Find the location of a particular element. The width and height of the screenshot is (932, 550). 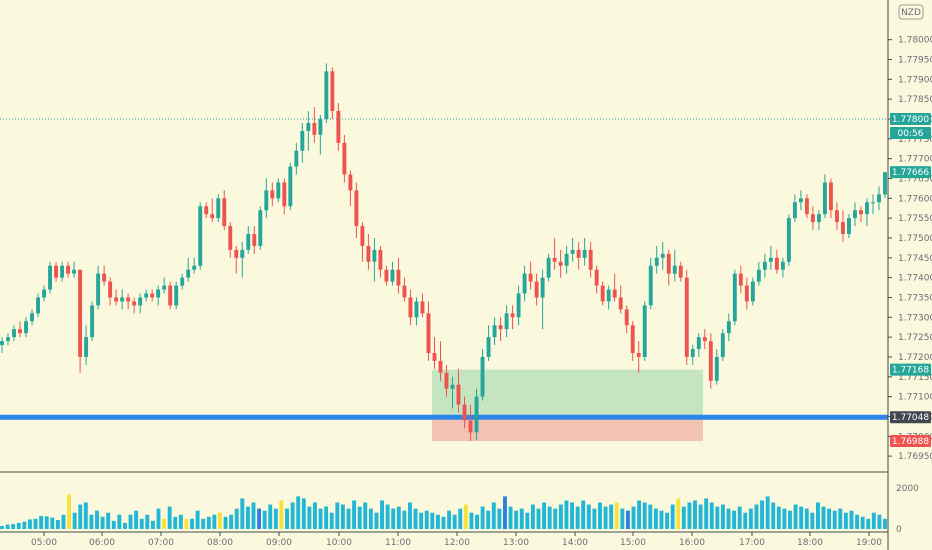

x-tick-label: 08:00 is located at coordinates (220, 543).